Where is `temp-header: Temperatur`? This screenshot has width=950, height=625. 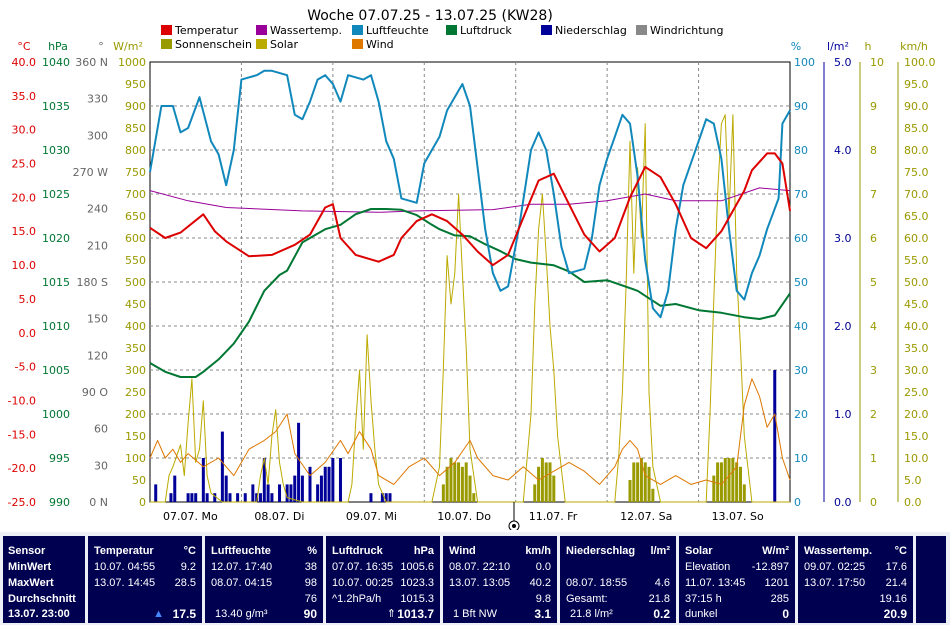 temp-header: Temperatur is located at coordinates (124, 551).